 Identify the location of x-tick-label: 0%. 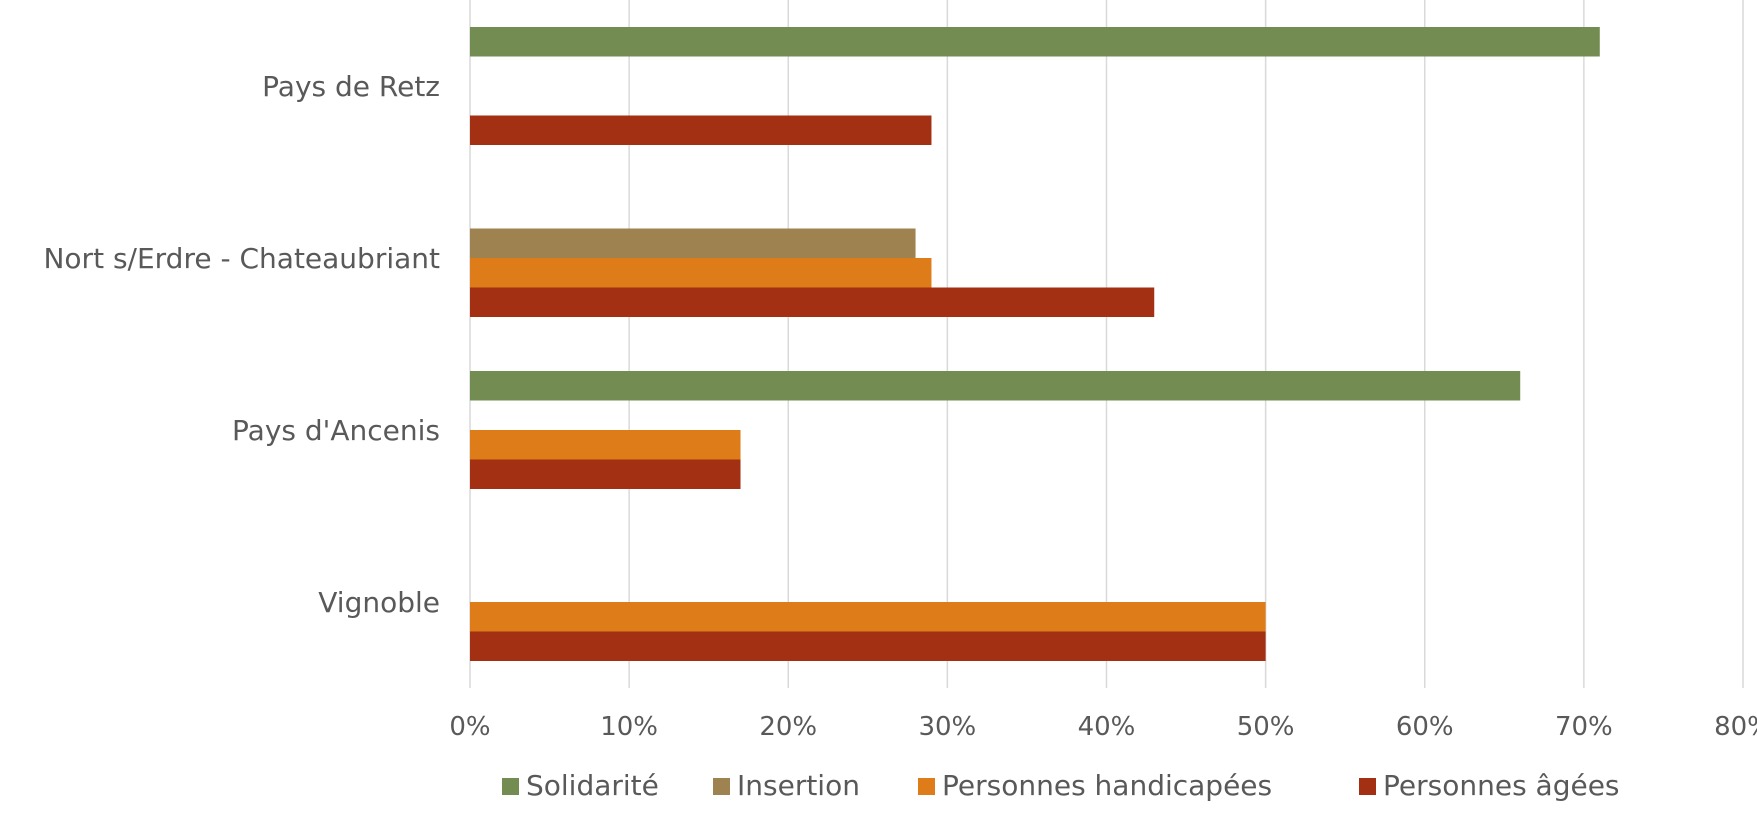
(469, 727).